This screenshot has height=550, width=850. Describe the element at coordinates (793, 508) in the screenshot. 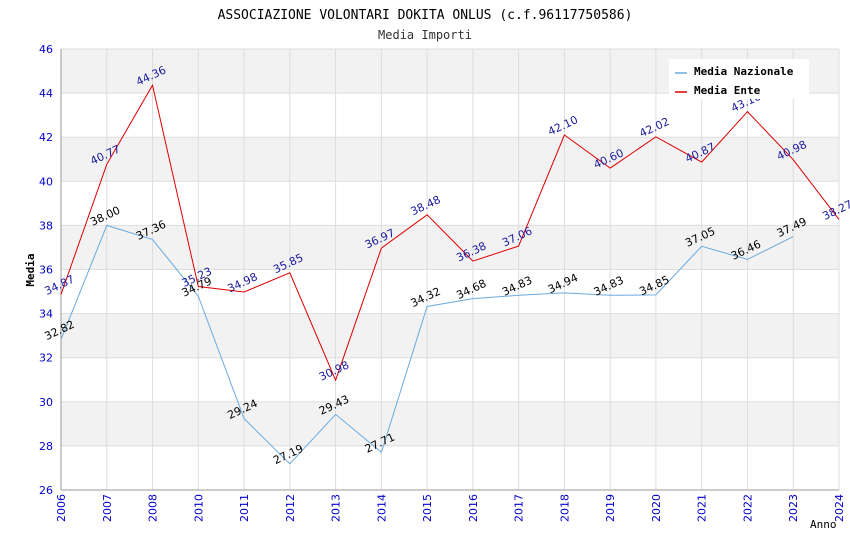

I see `x-tick-label: 2023` at that location.